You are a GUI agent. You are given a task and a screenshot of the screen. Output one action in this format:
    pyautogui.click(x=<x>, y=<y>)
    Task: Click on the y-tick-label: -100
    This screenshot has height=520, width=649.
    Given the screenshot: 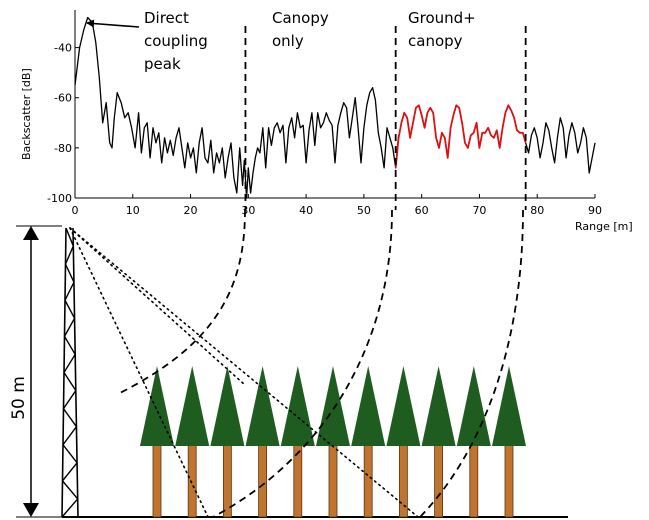 What is the action you would take?
    pyautogui.click(x=59, y=198)
    